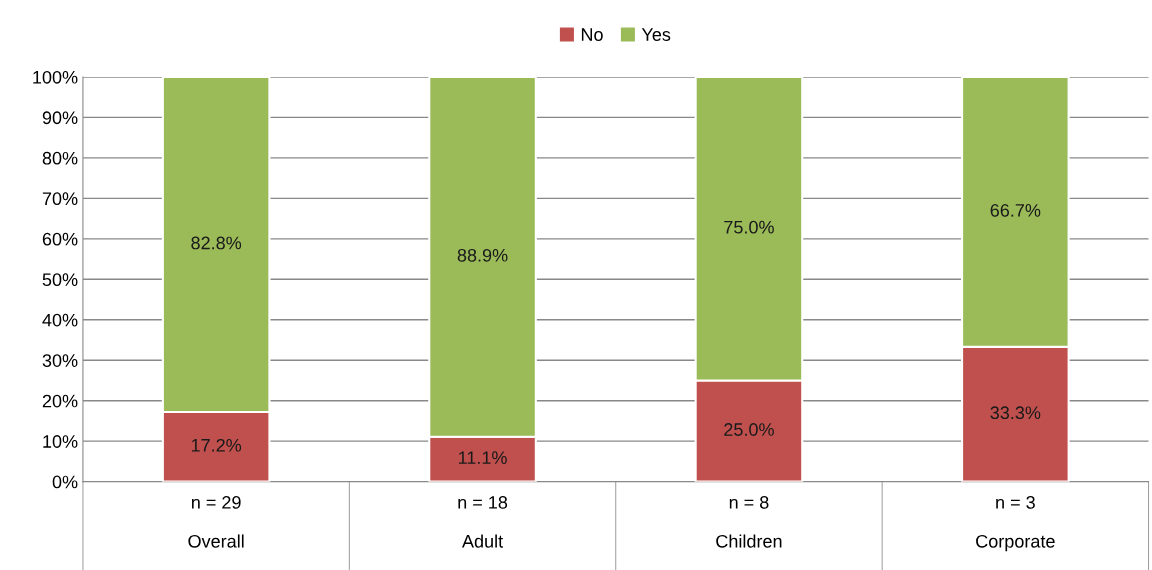 Image resolution: width=1152 pixels, height=570 pixels. What do you see at coordinates (60, 118) in the screenshot?
I see `y-tick-label: 90%` at bounding box center [60, 118].